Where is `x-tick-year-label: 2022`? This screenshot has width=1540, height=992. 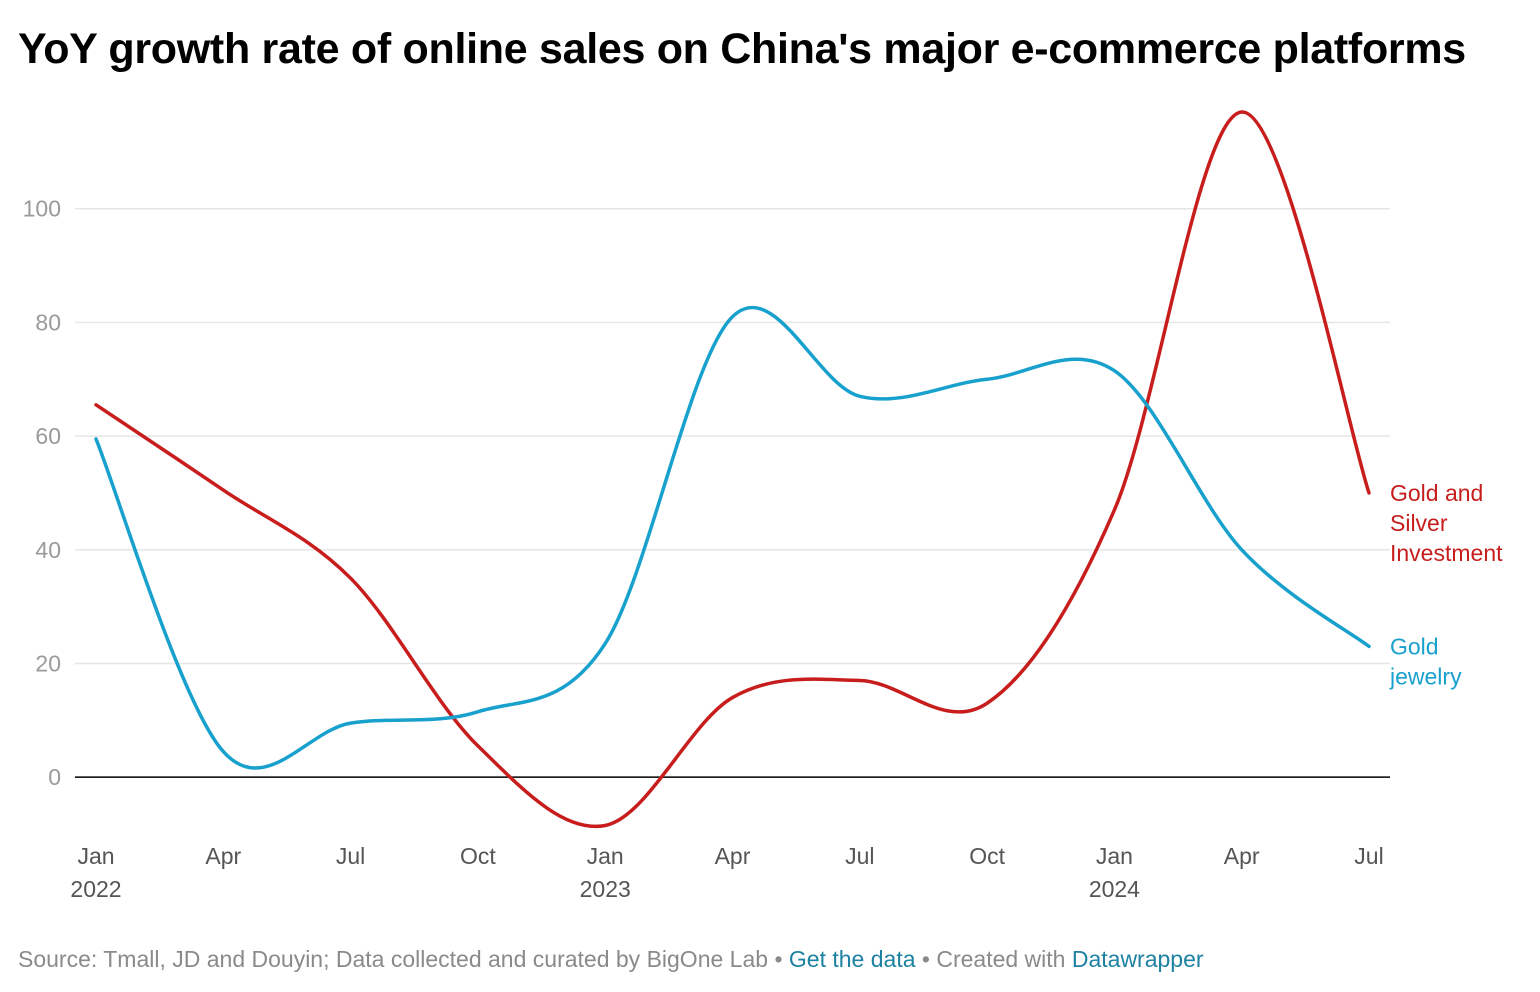 x-tick-year-label: 2022 is located at coordinates (95, 889).